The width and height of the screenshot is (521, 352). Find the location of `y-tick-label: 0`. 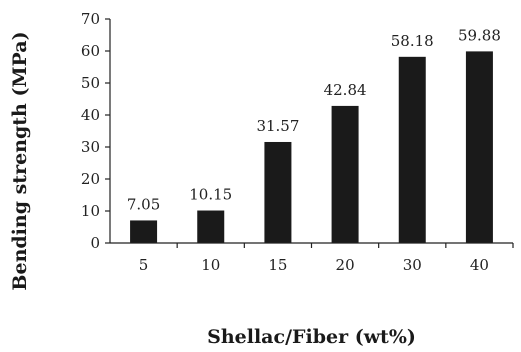

y-tick-label: 0 is located at coordinates (95, 243).